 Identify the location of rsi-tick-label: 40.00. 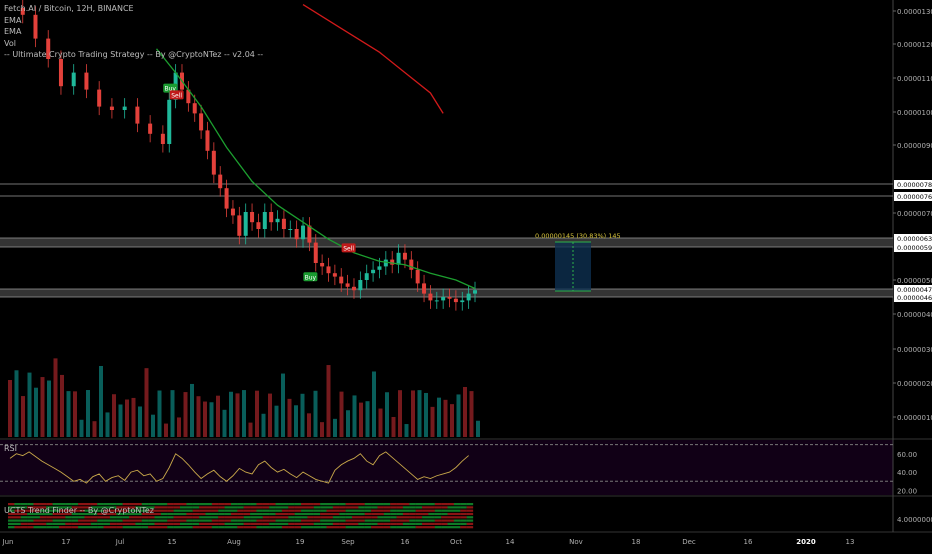
(907, 473).